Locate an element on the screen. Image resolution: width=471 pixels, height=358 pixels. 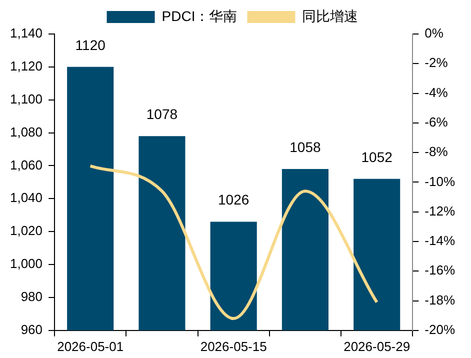
y-tick-label: 1,080 is located at coordinates (26, 132).